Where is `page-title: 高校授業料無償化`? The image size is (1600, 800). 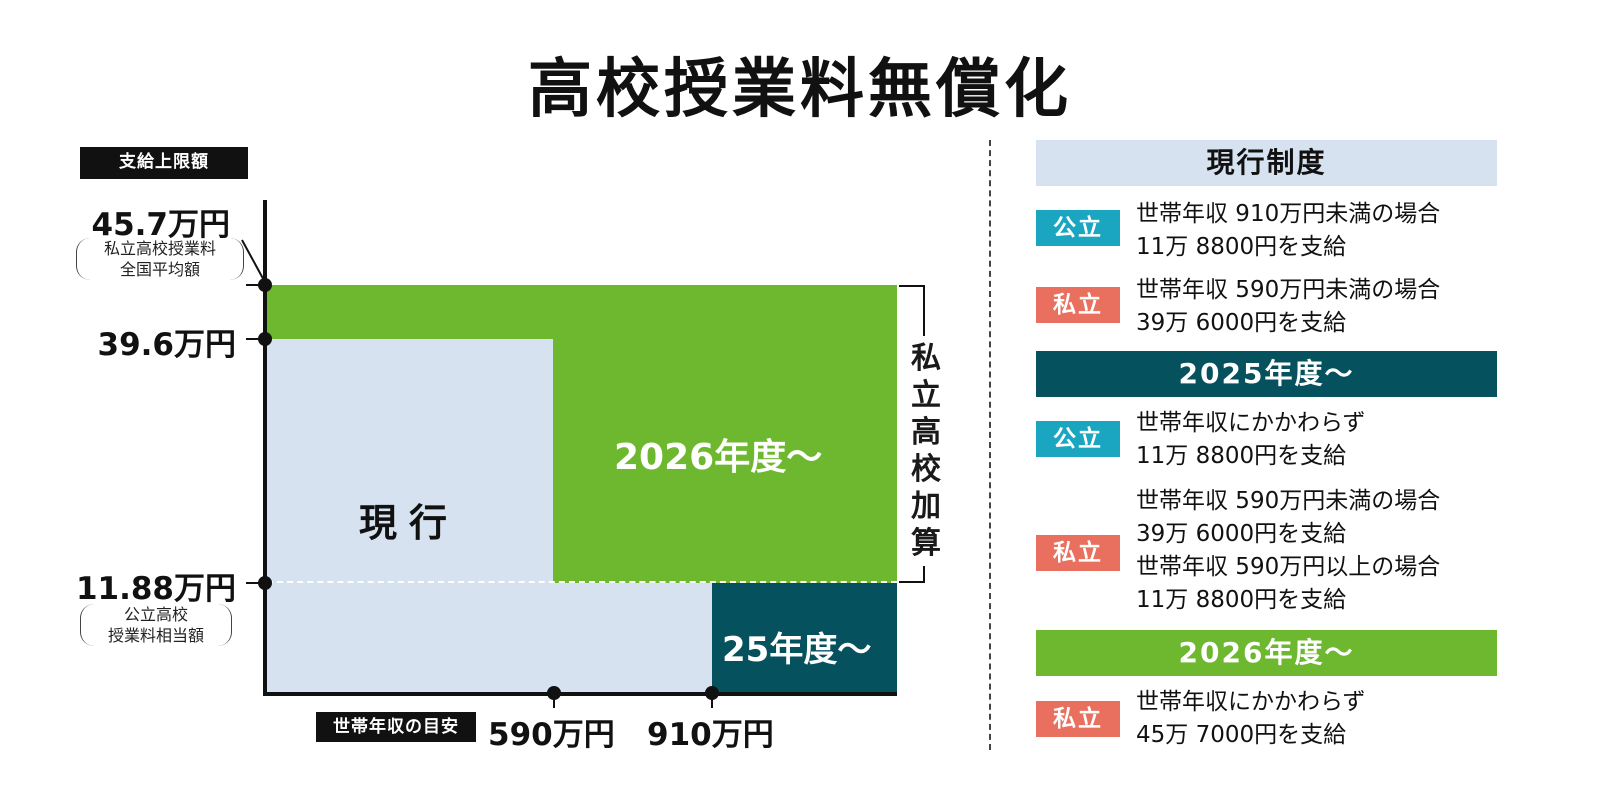
page-title: 高校授業料無償化 is located at coordinates (800, 90).